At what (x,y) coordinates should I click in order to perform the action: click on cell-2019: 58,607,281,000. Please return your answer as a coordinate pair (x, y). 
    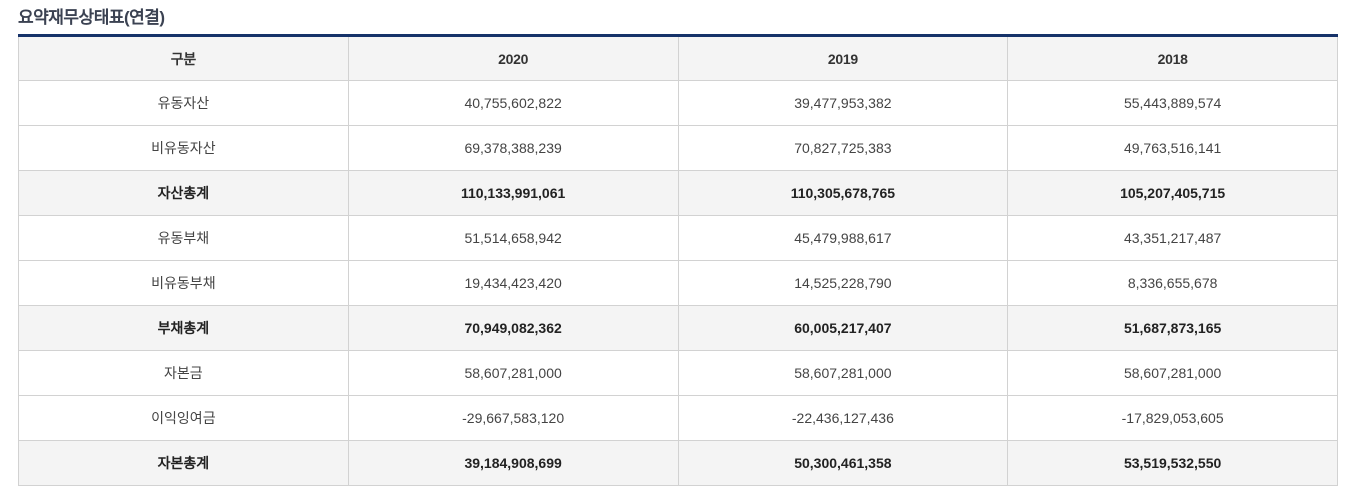
    Looking at the image, I should click on (843, 373).